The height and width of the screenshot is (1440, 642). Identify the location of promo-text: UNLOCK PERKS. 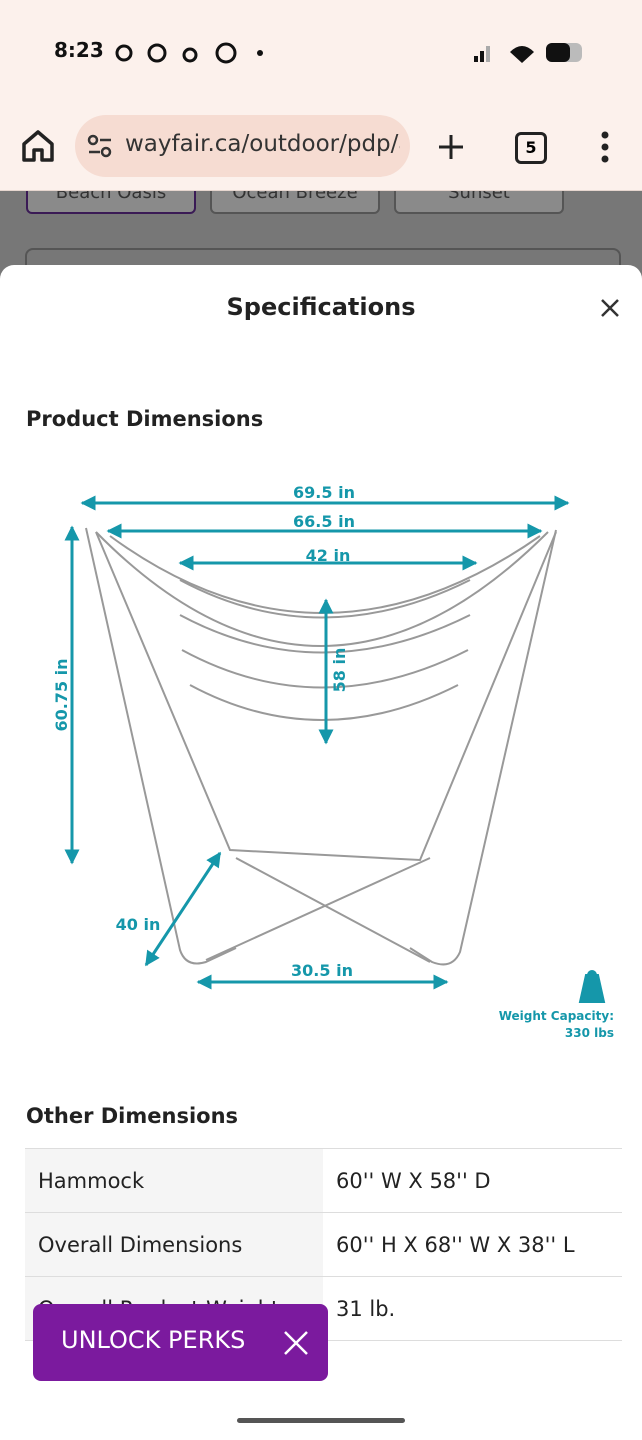
(153, 1340).